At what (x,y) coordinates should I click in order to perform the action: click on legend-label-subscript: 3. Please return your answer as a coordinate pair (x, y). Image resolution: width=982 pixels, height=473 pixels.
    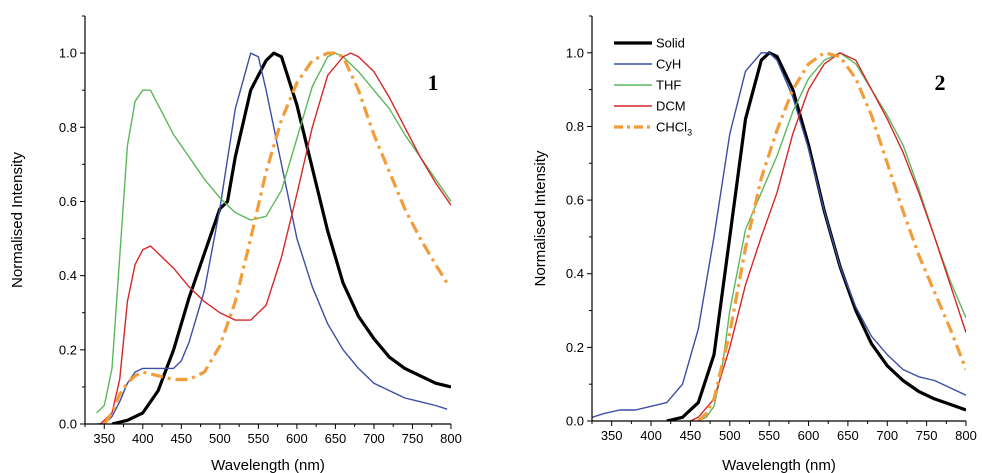
    Looking at the image, I should click on (689, 133).